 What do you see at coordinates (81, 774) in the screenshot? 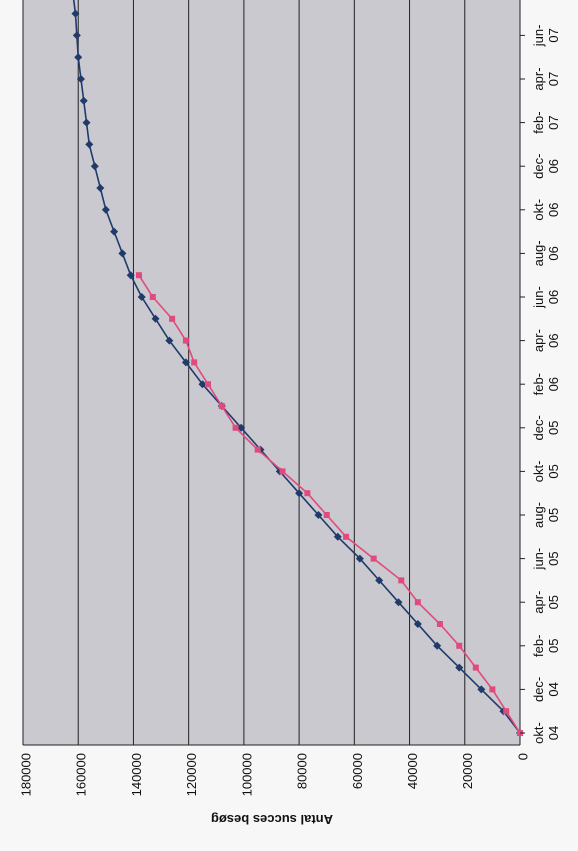
I see `value-tick-label: 160000` at bounding box center [81, 774].